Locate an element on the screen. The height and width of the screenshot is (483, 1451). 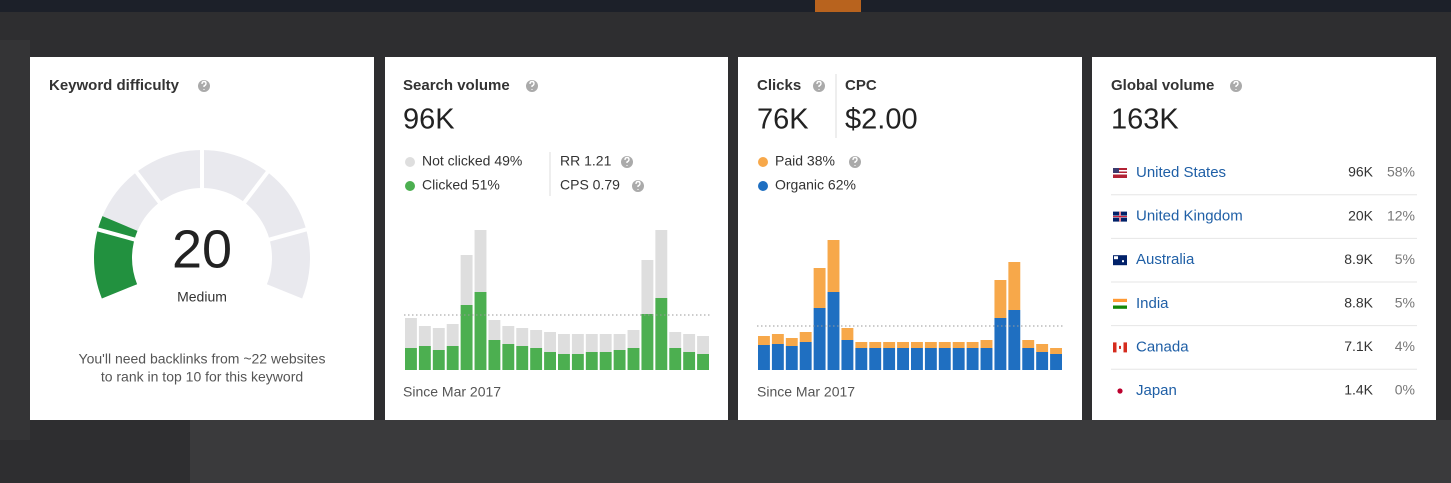
legend-label: Paid 38% is located at coordinates (805, 161).